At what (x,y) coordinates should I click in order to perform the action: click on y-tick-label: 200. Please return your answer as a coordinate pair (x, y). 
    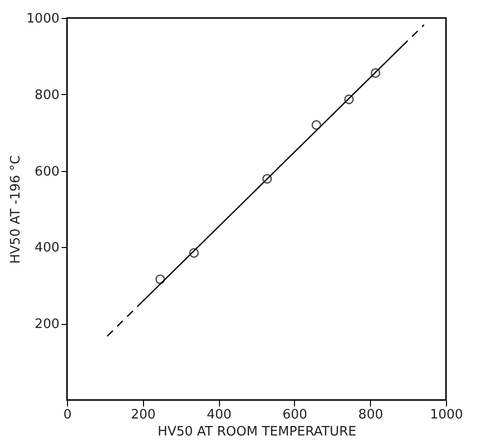
    Looking at the image, I should click on (47, 324).